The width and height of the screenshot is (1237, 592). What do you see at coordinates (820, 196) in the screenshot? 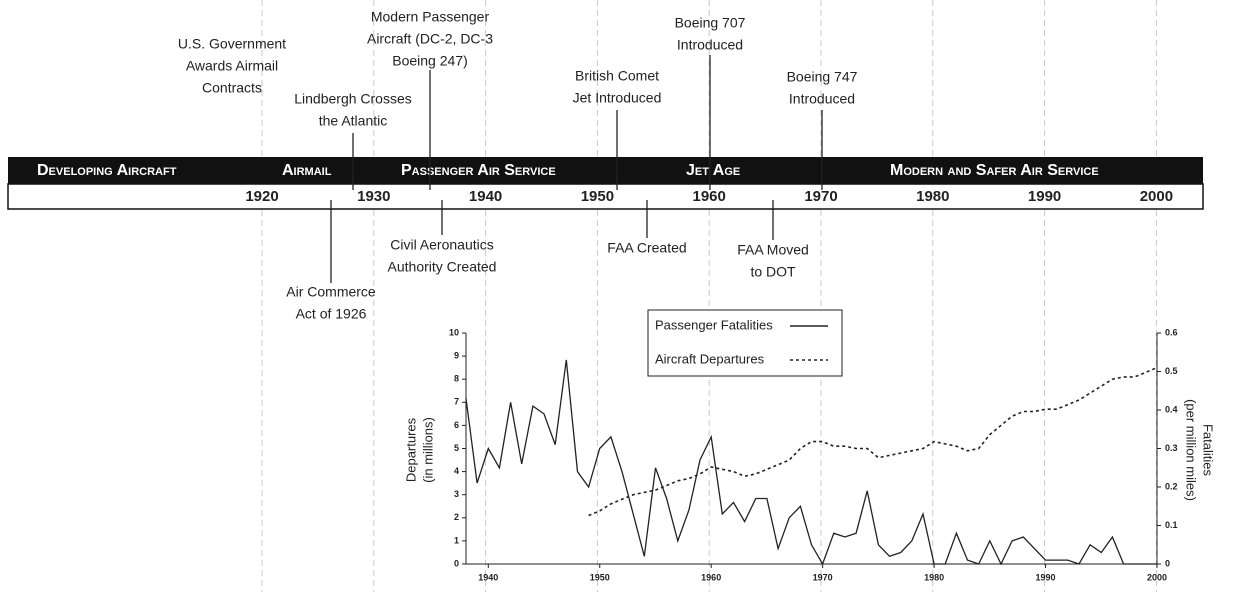
I see `year-label: 1970` at bounding box center [820, 196].